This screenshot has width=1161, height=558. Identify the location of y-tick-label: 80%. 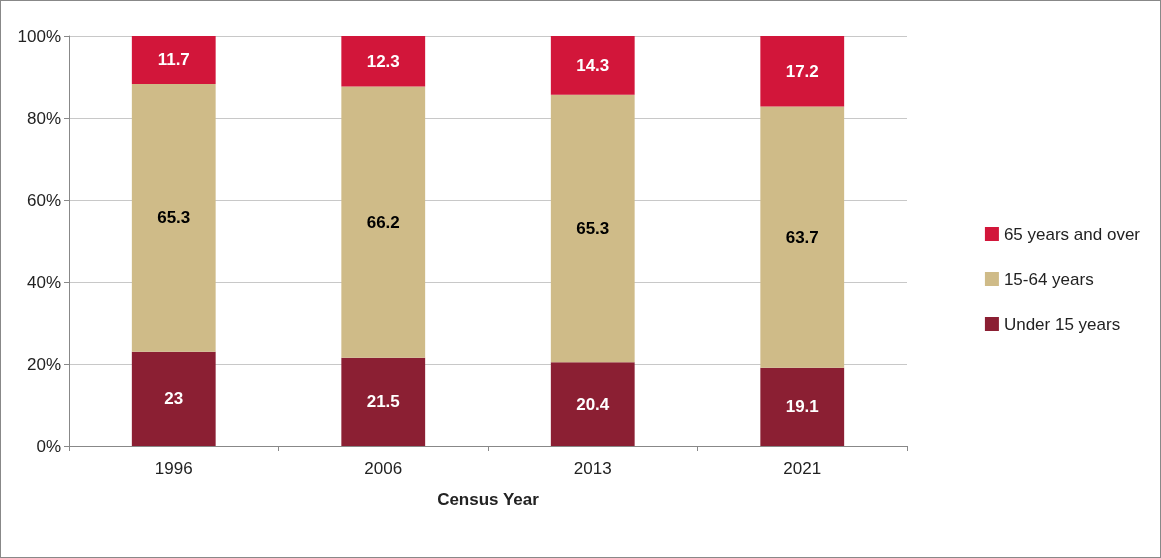
(43, 118).